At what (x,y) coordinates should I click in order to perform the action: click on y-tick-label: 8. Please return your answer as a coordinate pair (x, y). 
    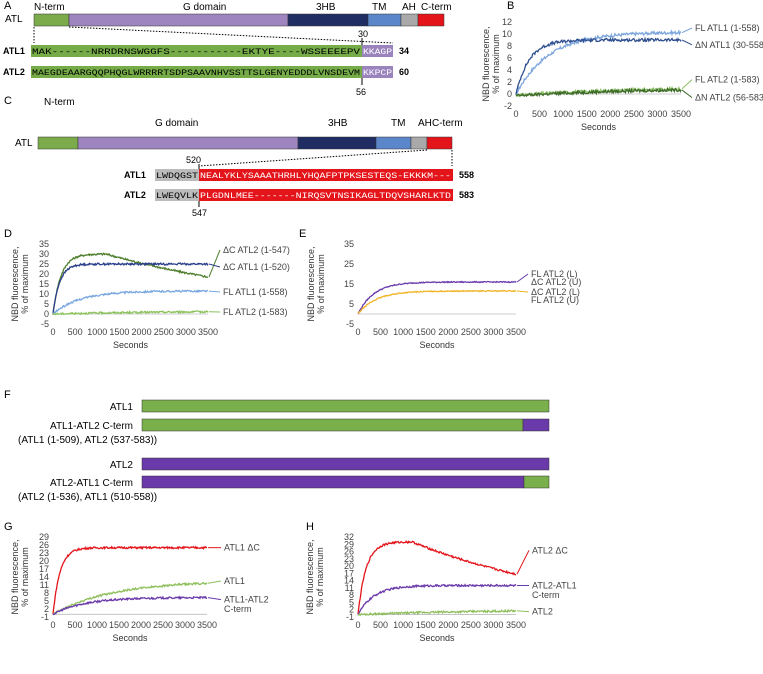
    Looking at the image, I should click on (351, 595).